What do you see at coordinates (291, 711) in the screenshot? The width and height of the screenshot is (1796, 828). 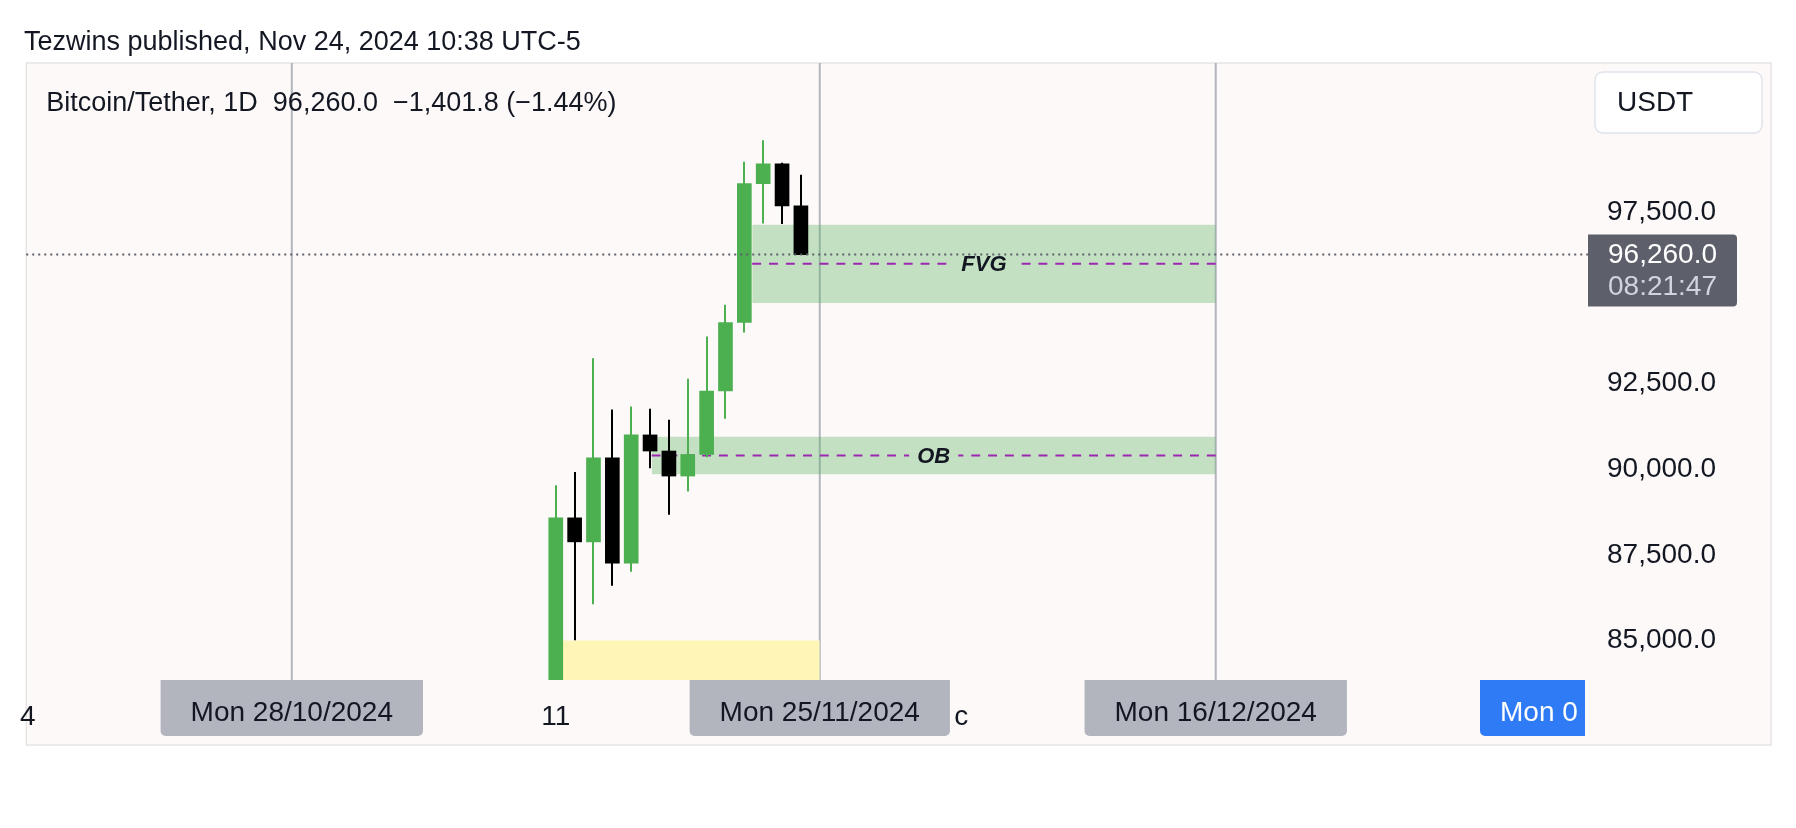 I see `ref-line-label: Mon 28/10/2024` at bounding box center [291, 711].